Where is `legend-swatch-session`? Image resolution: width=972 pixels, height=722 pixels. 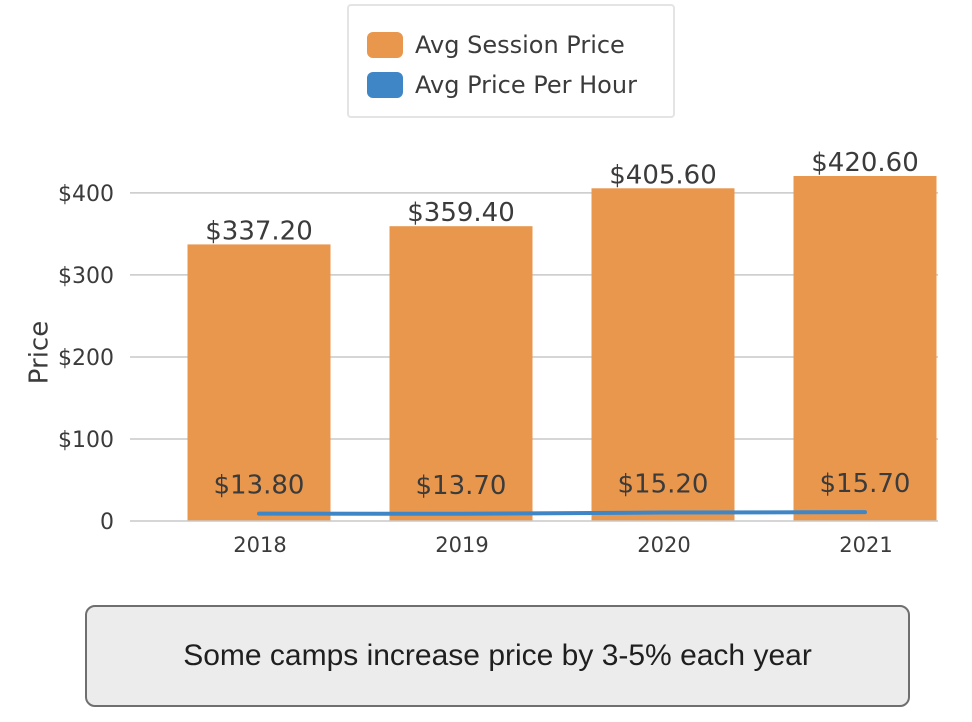
legend-swatch-session is located at coordinates (385, 45).